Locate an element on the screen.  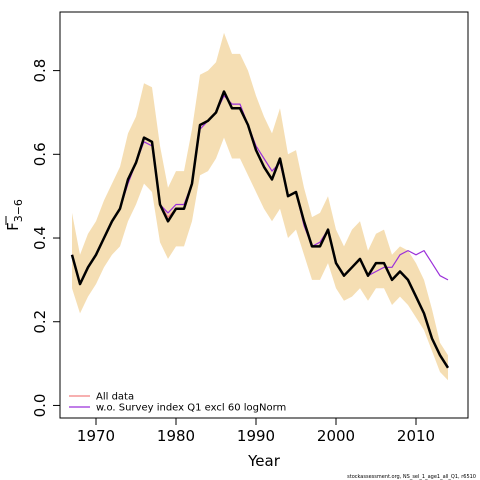
x-axis: 1970 1980 1990 2000 2010 is located at coordinates (256, 431).